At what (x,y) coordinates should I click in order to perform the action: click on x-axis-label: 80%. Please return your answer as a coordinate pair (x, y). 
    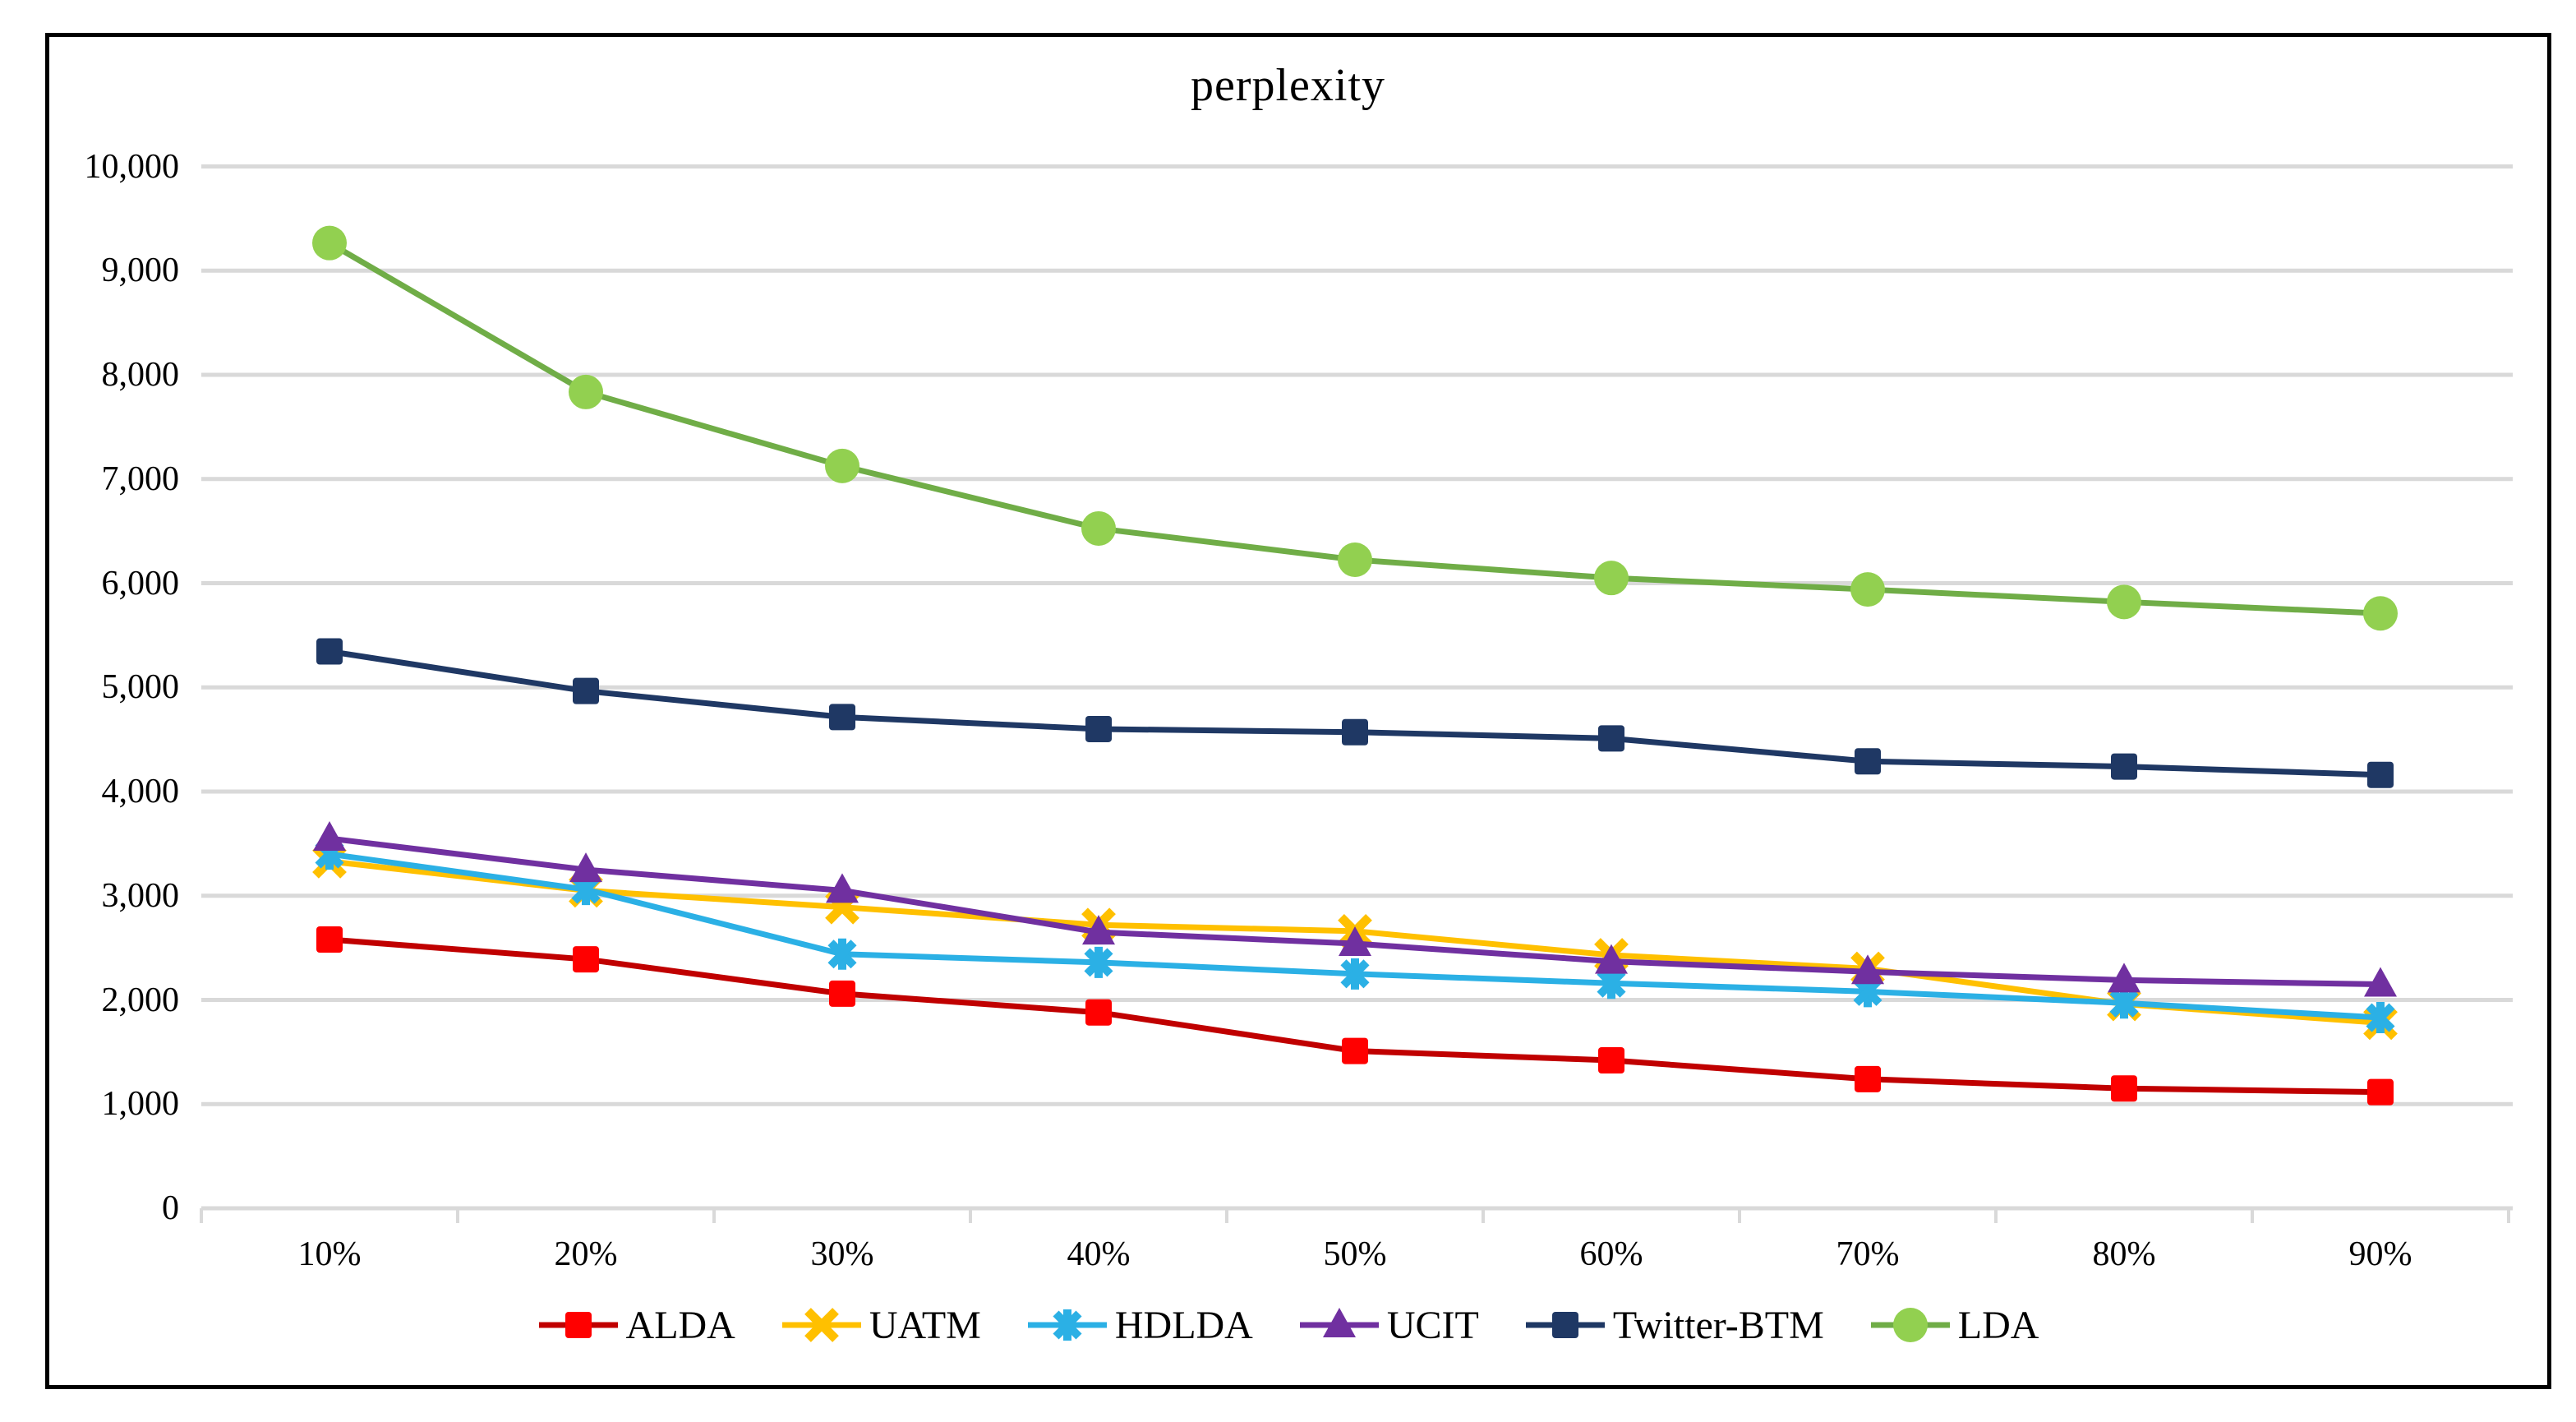
    Looking at the image, I should click on (2124, 1254).